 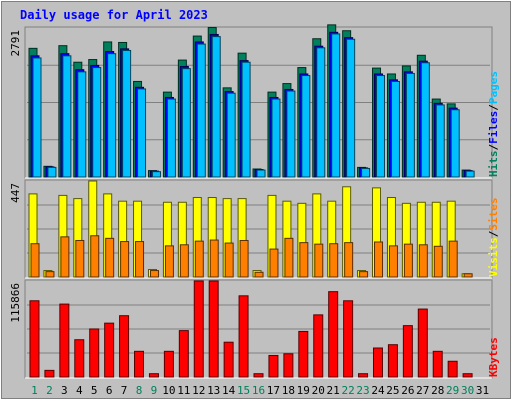 I want to click on x-tick-label-day-27: 27, so click(x=422, y=390).